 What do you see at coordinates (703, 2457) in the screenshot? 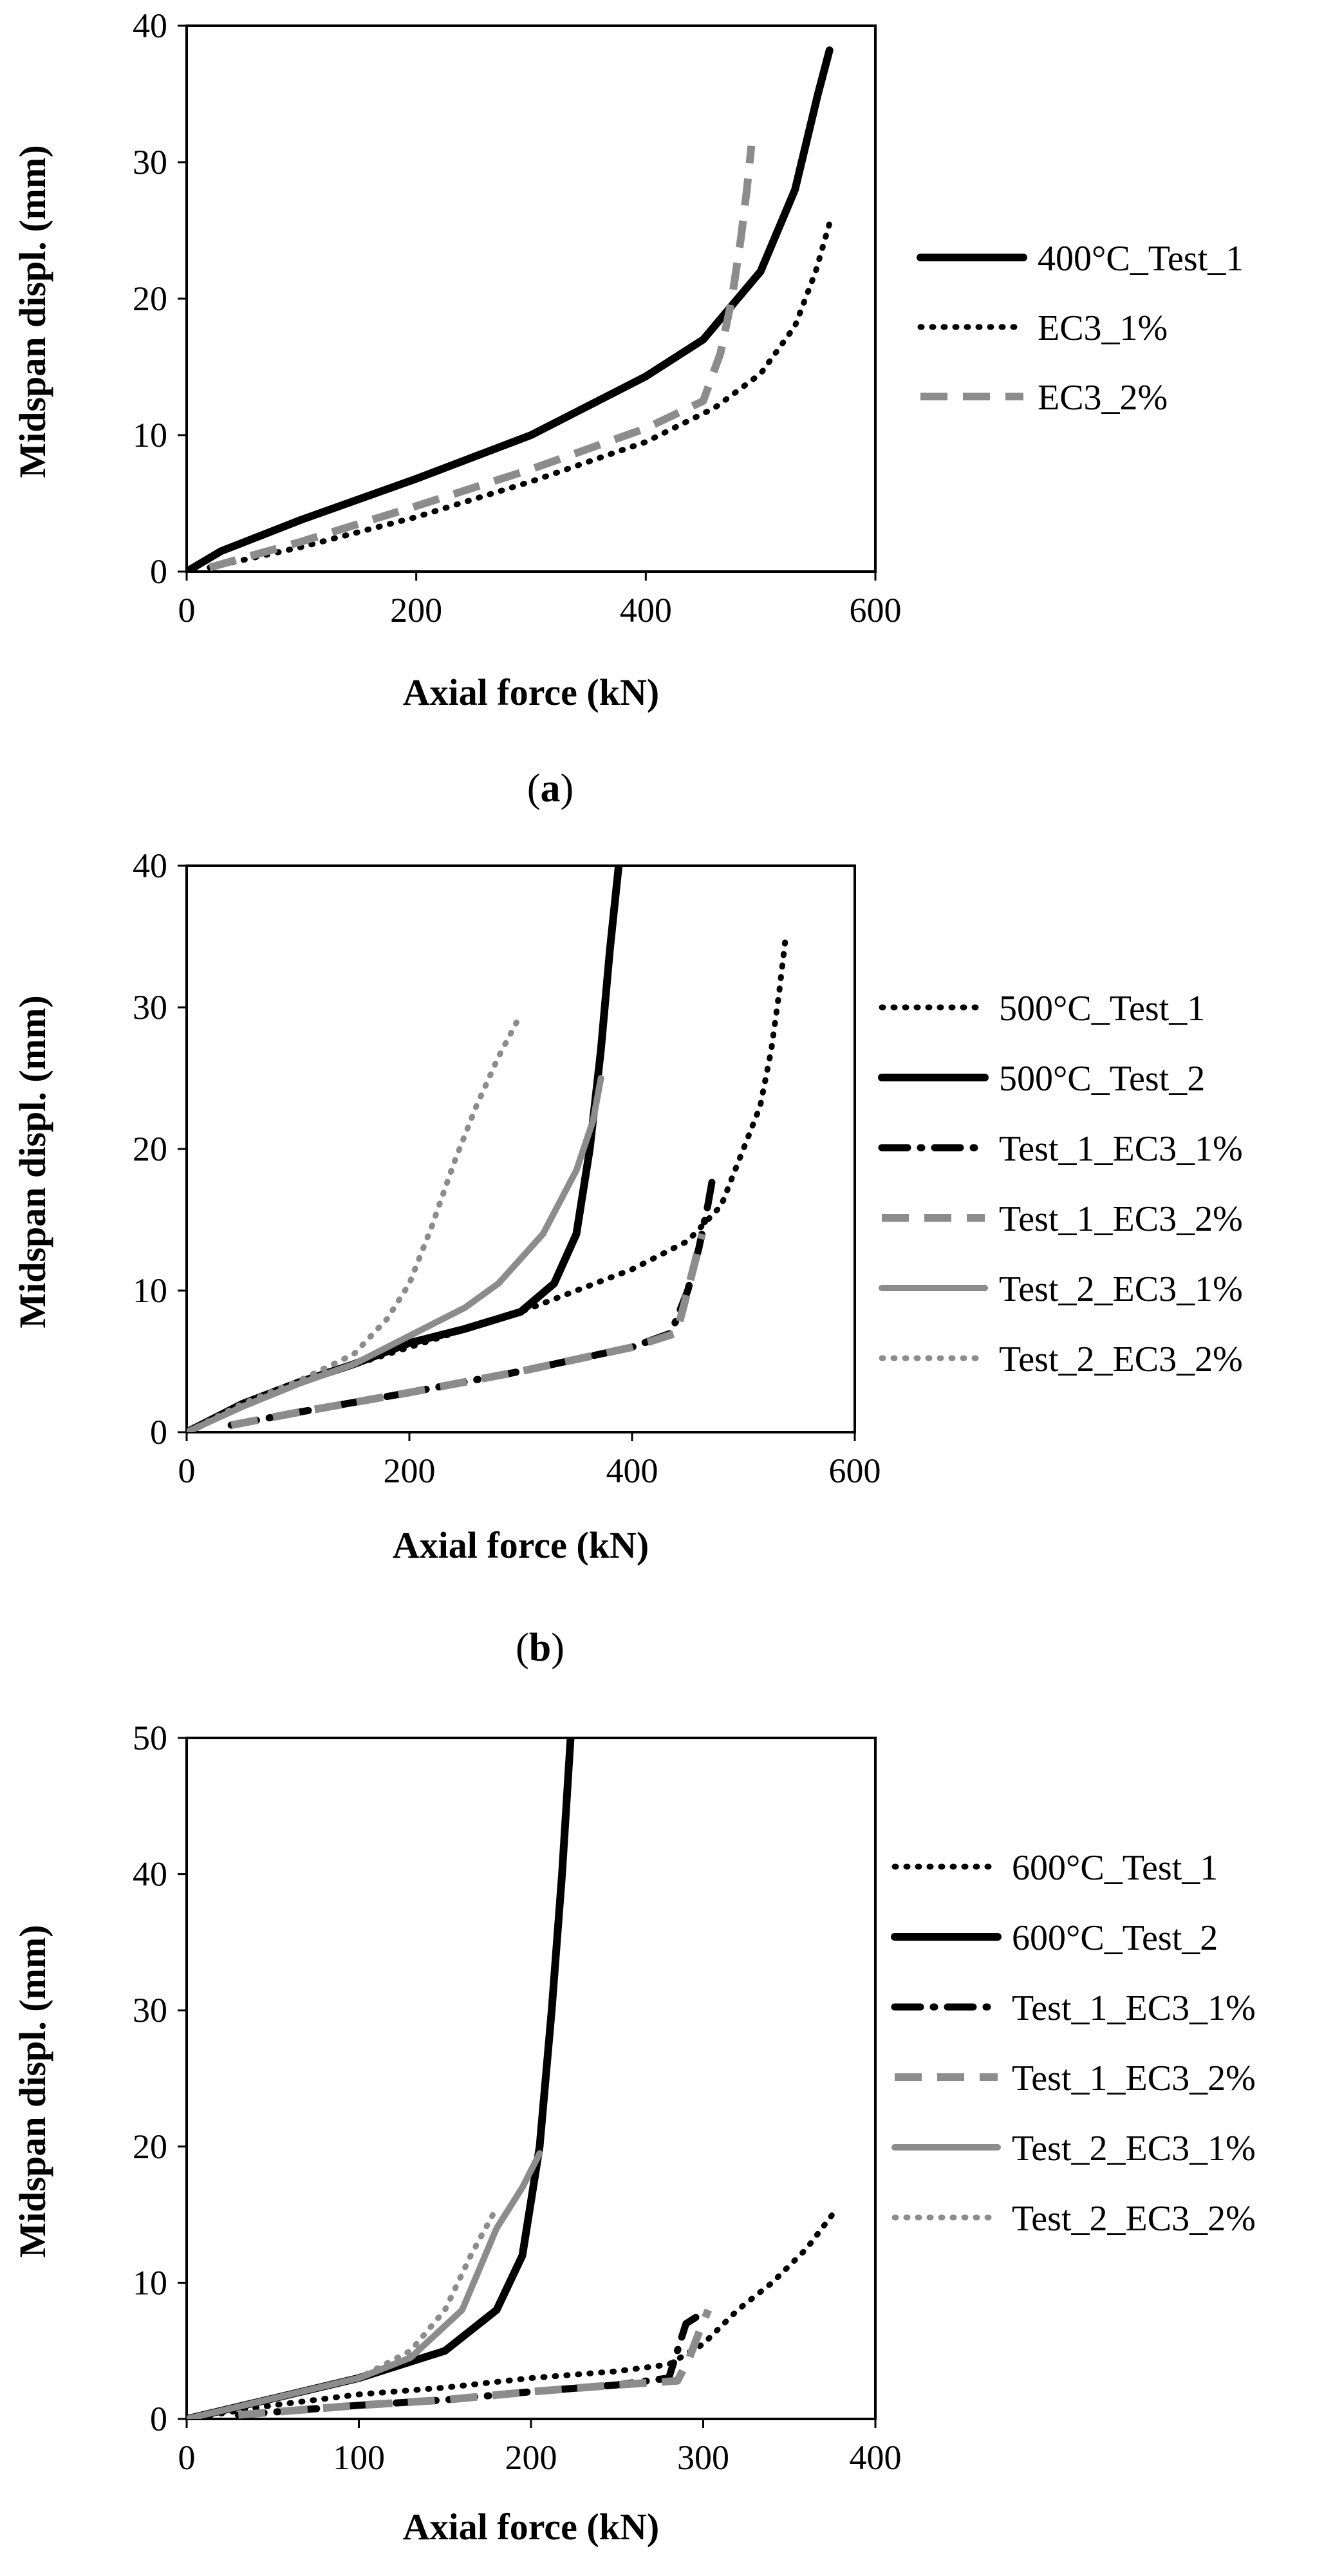
I see `x-tick-label: 300` at bounding box center [703, 2457].